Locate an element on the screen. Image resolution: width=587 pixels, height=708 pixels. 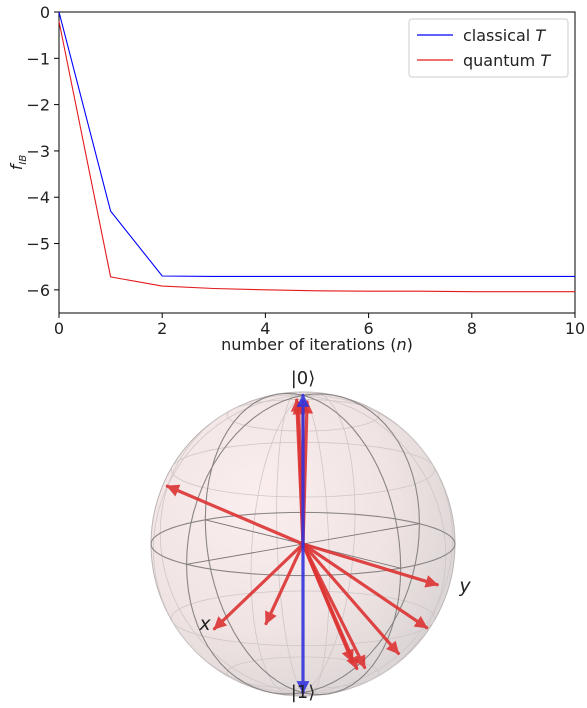
x-tick-label: 10 is located at coordinates (575, 328).